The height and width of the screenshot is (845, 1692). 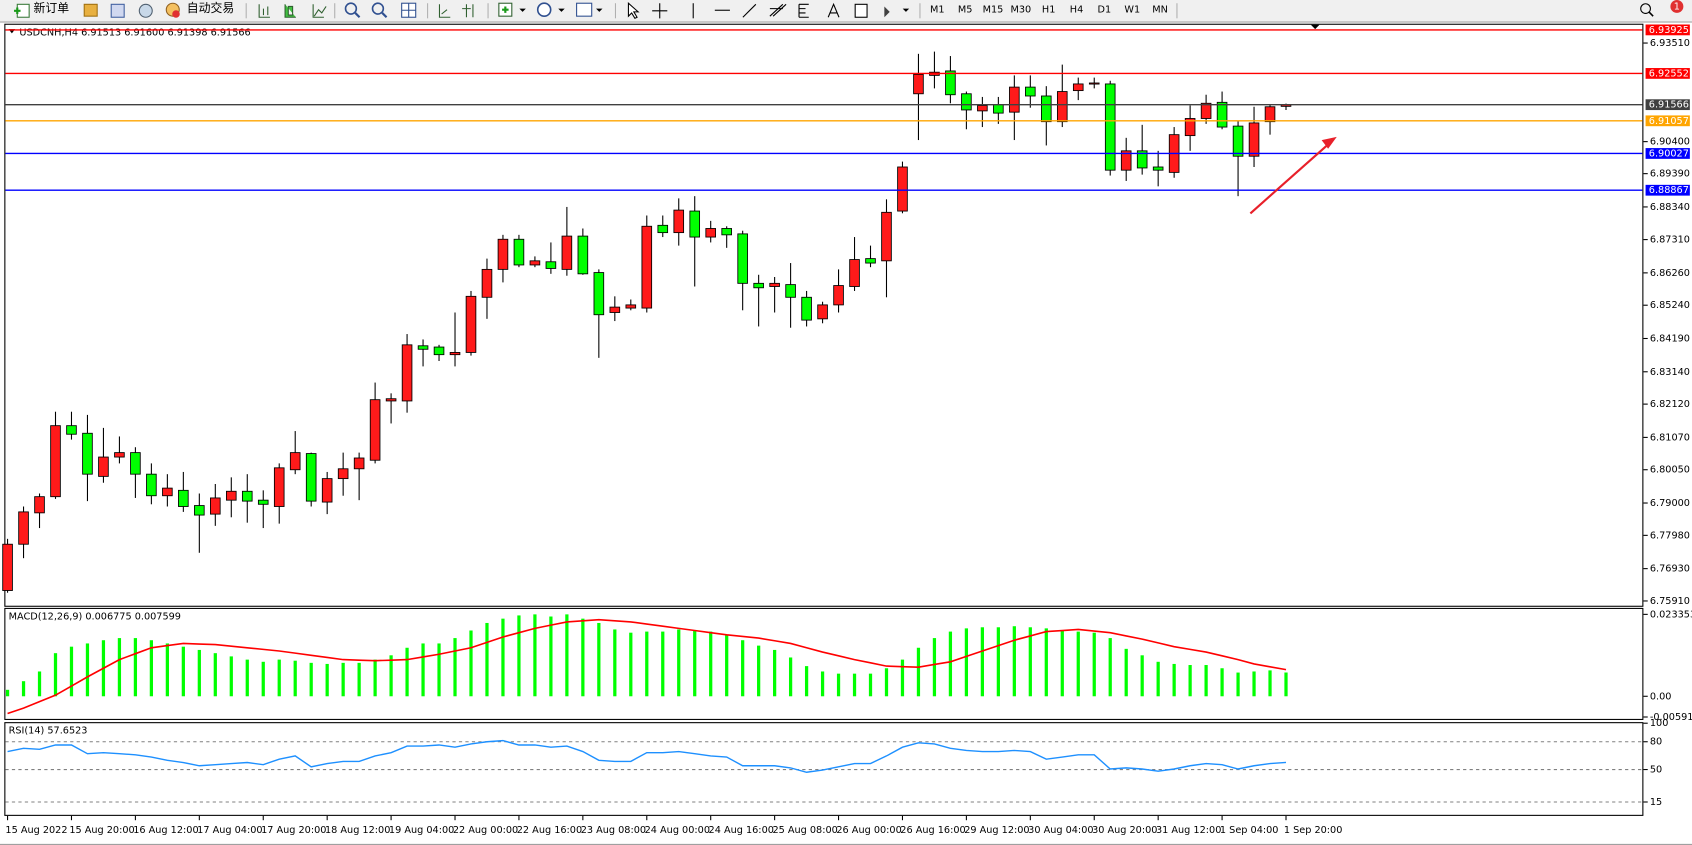 What do you see at coordinates (861, 10) in the screenshot?
I see `label-tool` at bounding box center [861, 10].